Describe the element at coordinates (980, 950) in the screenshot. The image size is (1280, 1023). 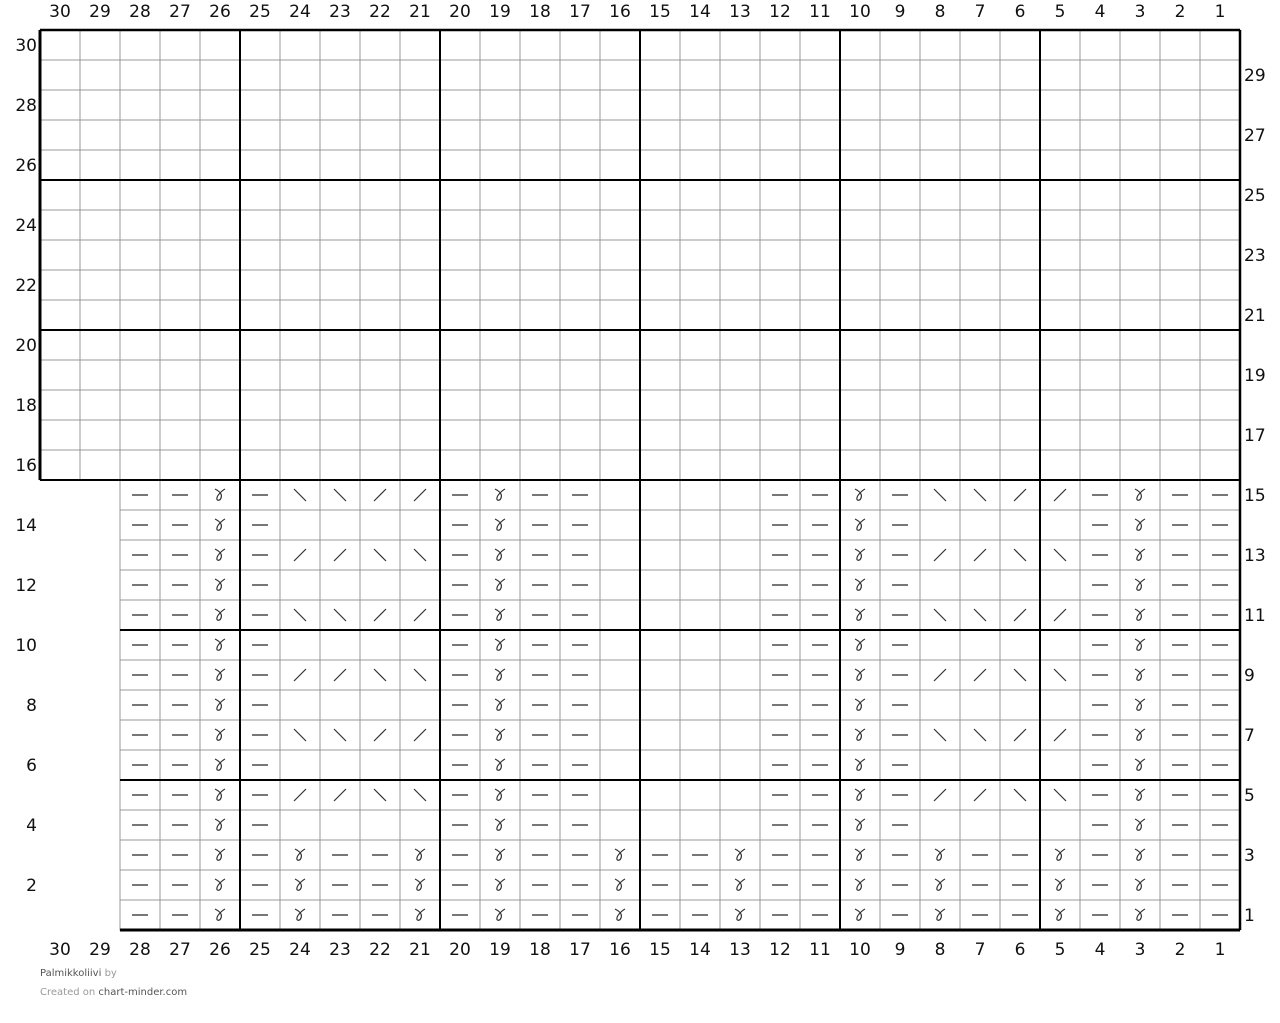
I see `column-number-bottom: 7` at that location.